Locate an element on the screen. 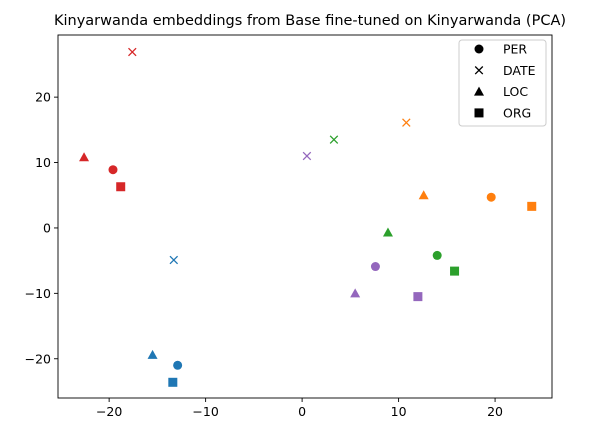  data-point-green-date is located at coordinates (334, 139).